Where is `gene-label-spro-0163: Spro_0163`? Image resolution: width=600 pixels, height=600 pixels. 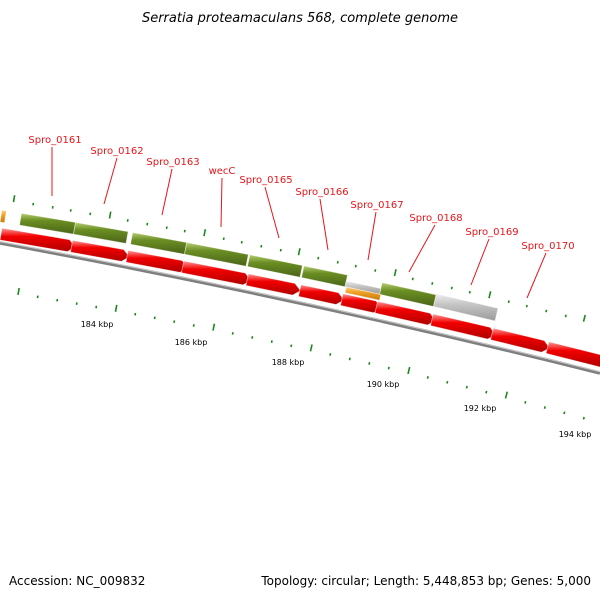
gene-label-spro-0163: Spro_0163 is located at coordinates (172, 162).